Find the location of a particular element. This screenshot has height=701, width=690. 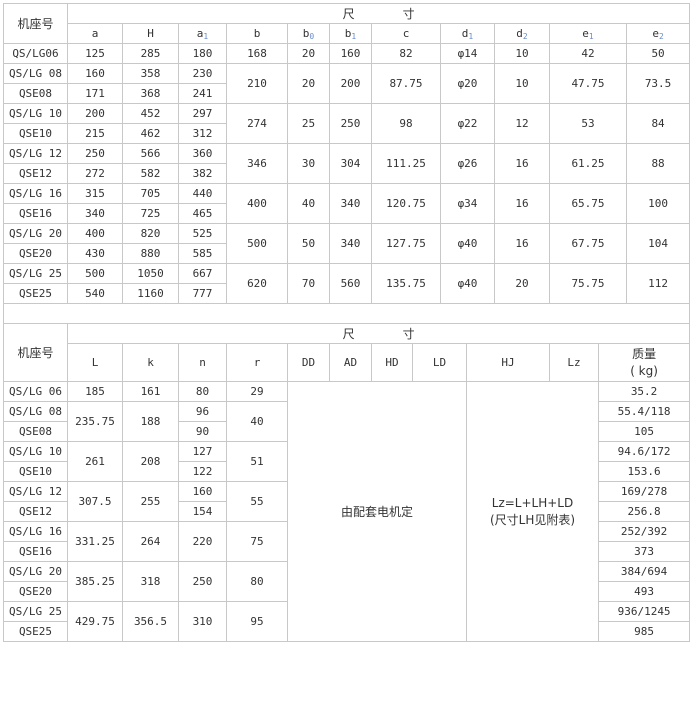

cell-L: 385.25 is located at coordinates (95, 581).